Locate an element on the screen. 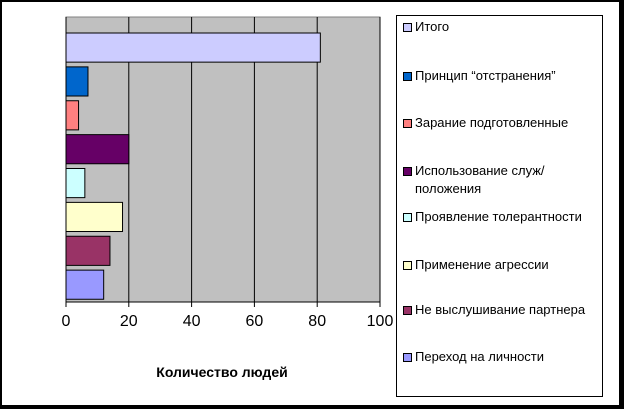 This screenshot has height=409, width=624. legend-item: Зарание подготовленные is located at coordinates (502, 123).